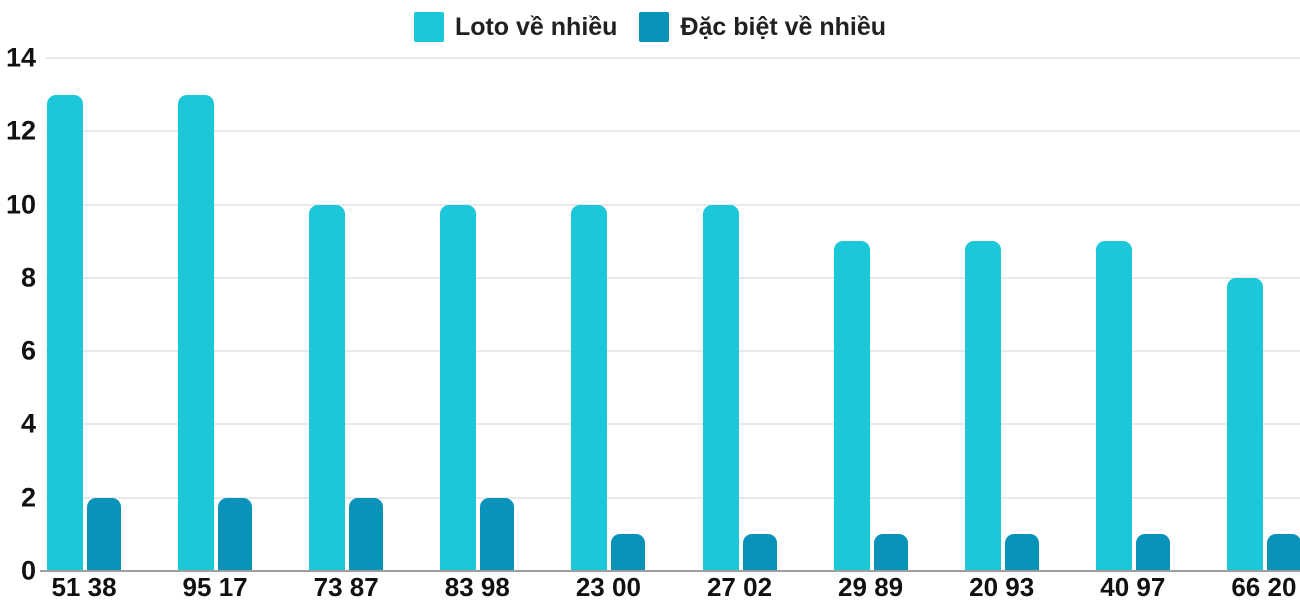 Image resolution: width=1300 pixels, height=600 pixels. What do you see at coordinates (1002, 586) in the screenshot?
I see `x-axis-category-label: 20 93` at bounding box center [1002, 586].